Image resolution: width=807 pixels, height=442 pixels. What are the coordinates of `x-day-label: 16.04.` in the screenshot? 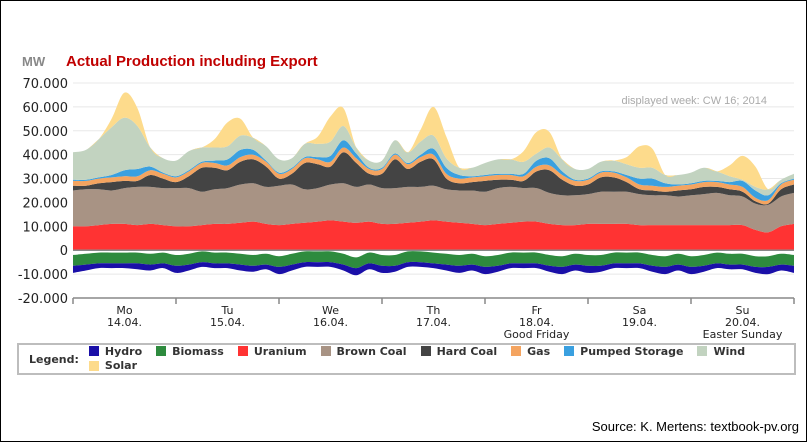 It's located at (330, 322).